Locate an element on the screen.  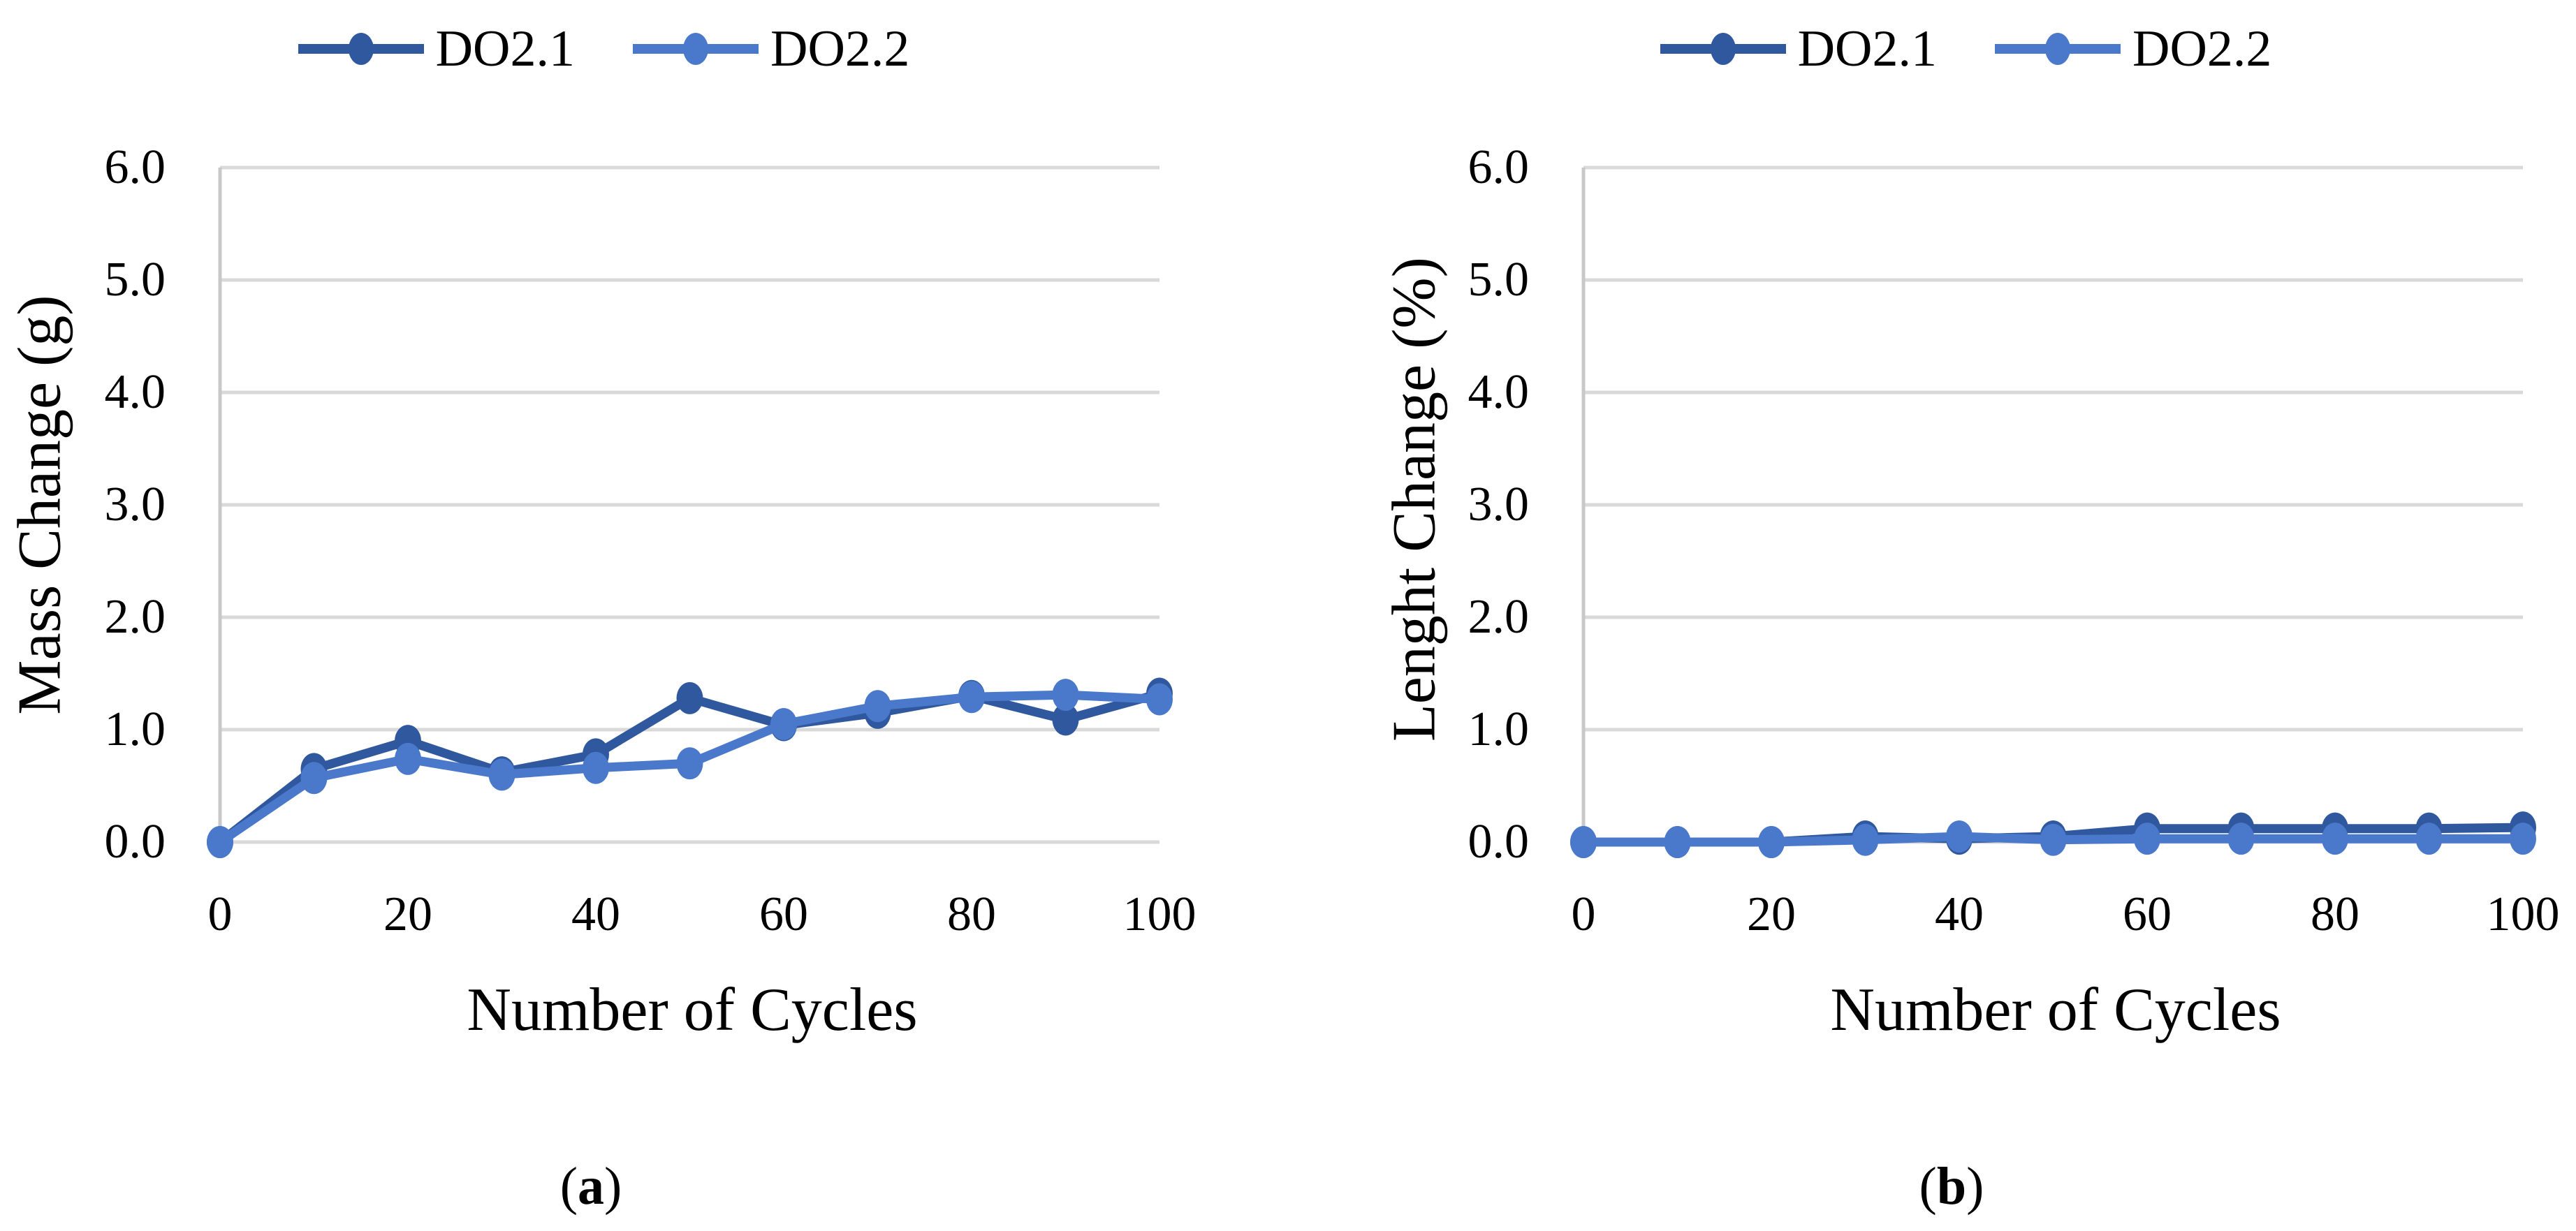
caption-b-letter: b is located at coordinates (1951, 1186).